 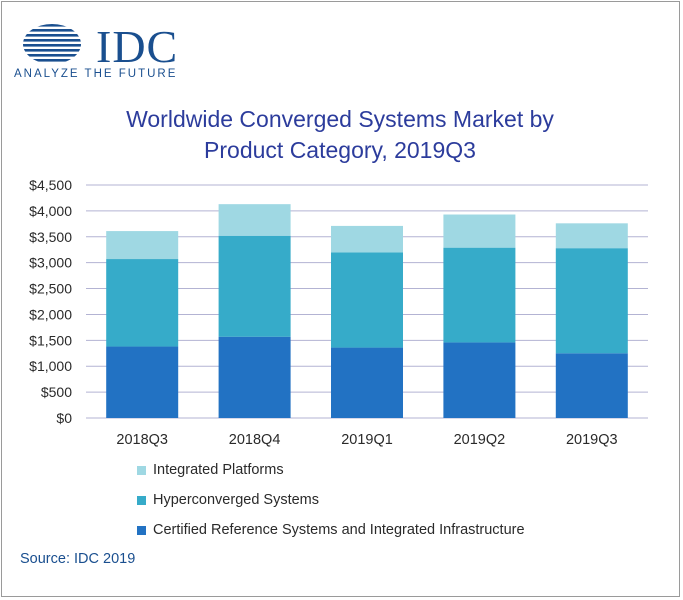 I want to click on y-tick-label: $1,500, so click(x=50, y=340).